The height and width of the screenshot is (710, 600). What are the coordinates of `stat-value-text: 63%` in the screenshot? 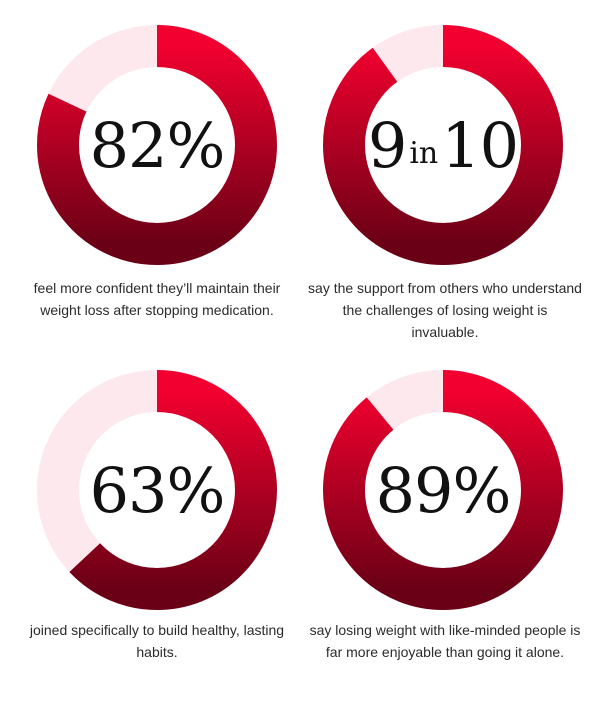 It's located at (157, 490).